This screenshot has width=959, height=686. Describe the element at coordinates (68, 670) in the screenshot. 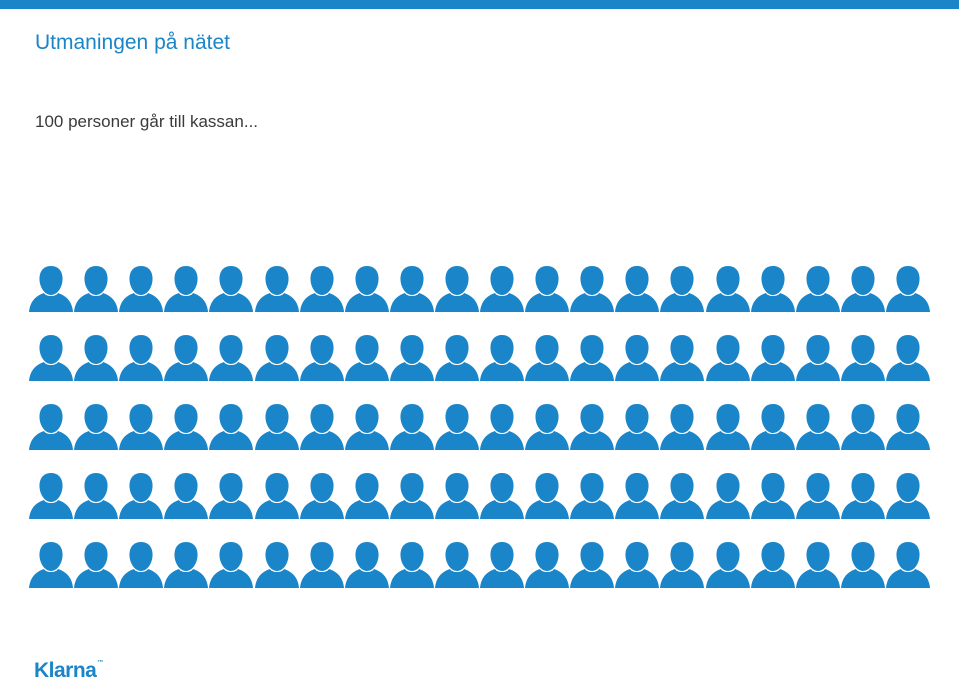

I see `klarna-logo: Klarna™` at that location.